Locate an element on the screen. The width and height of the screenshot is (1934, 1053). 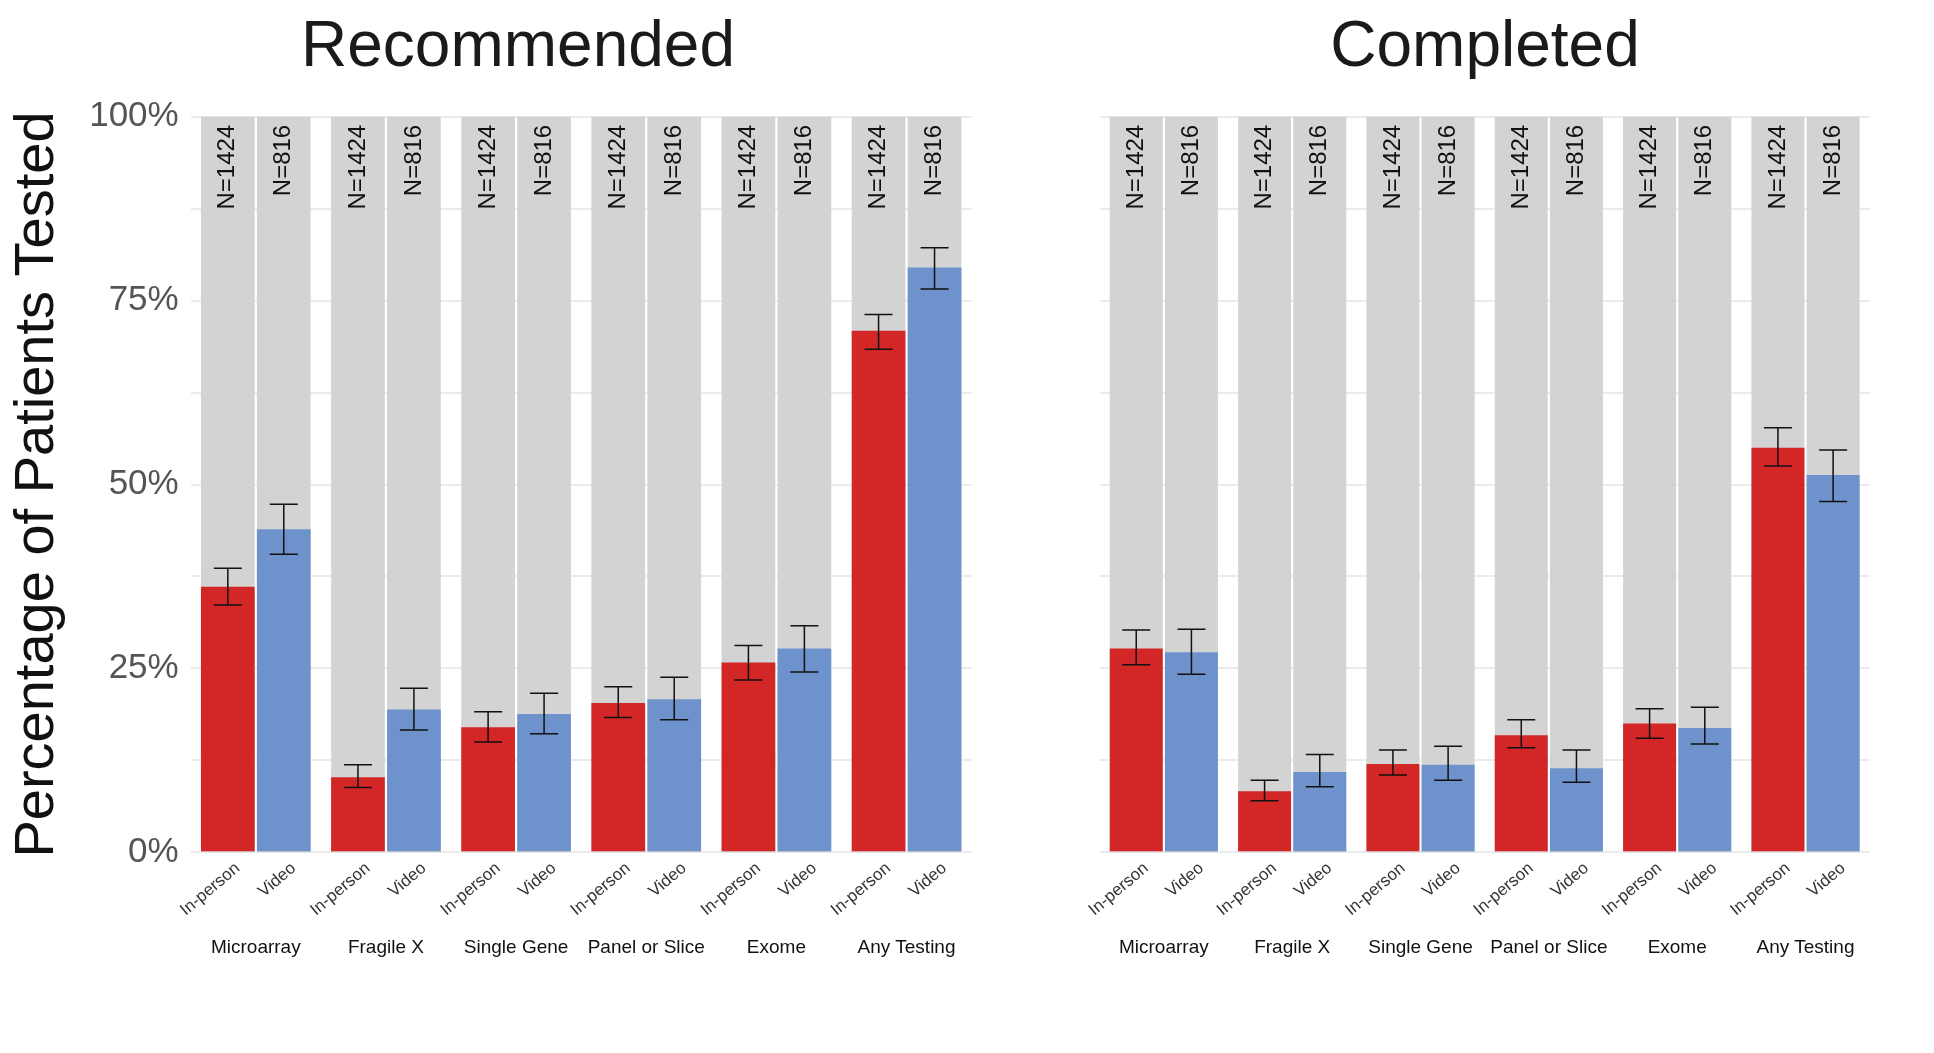
y-tick-label: 0% is located at coordinates (153, 849).